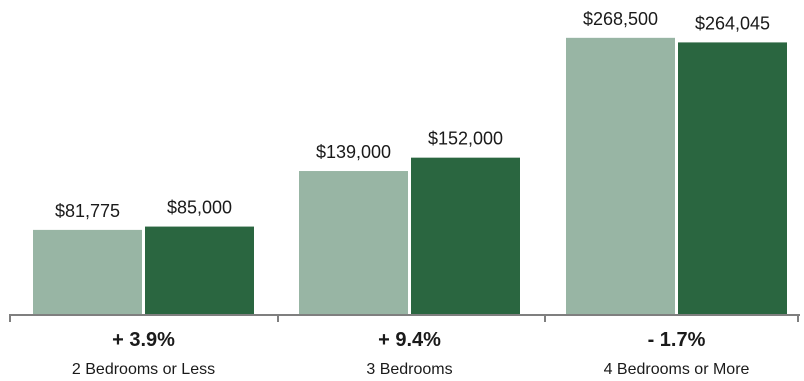 Image resolution: width=804 pixels, height=381 pixels. What do you see at coordinates (143, 369) in the screenshot?
I see `category-label-1: 2 Bedrooms or Less` at bounding box center [143, 369].